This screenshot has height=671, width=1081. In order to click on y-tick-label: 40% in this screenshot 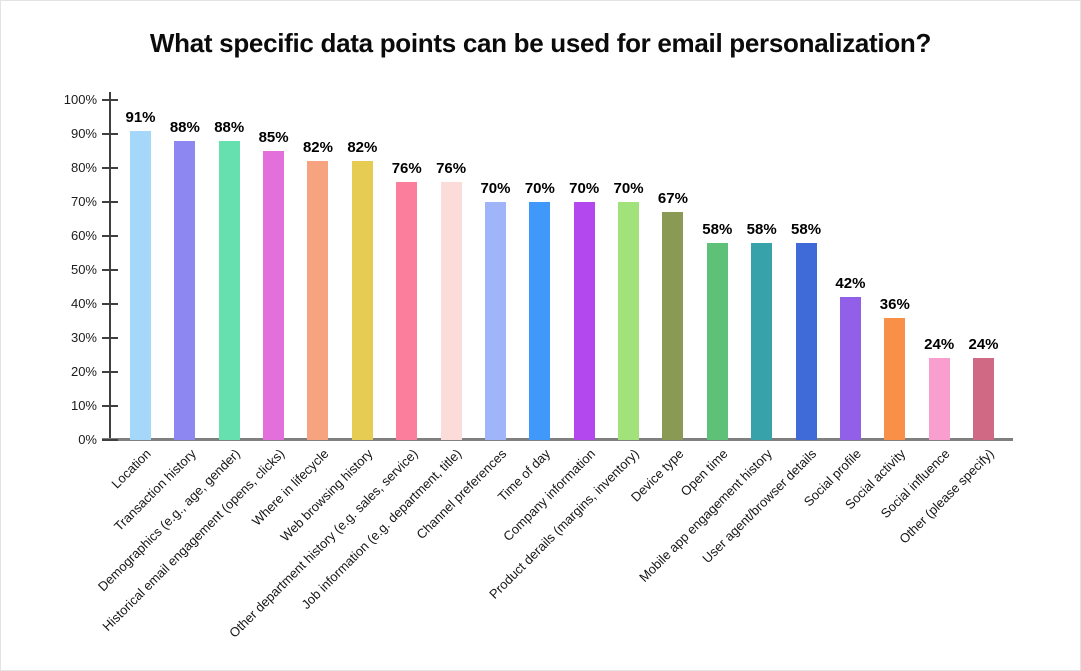, I will do `click(83, 303)`.